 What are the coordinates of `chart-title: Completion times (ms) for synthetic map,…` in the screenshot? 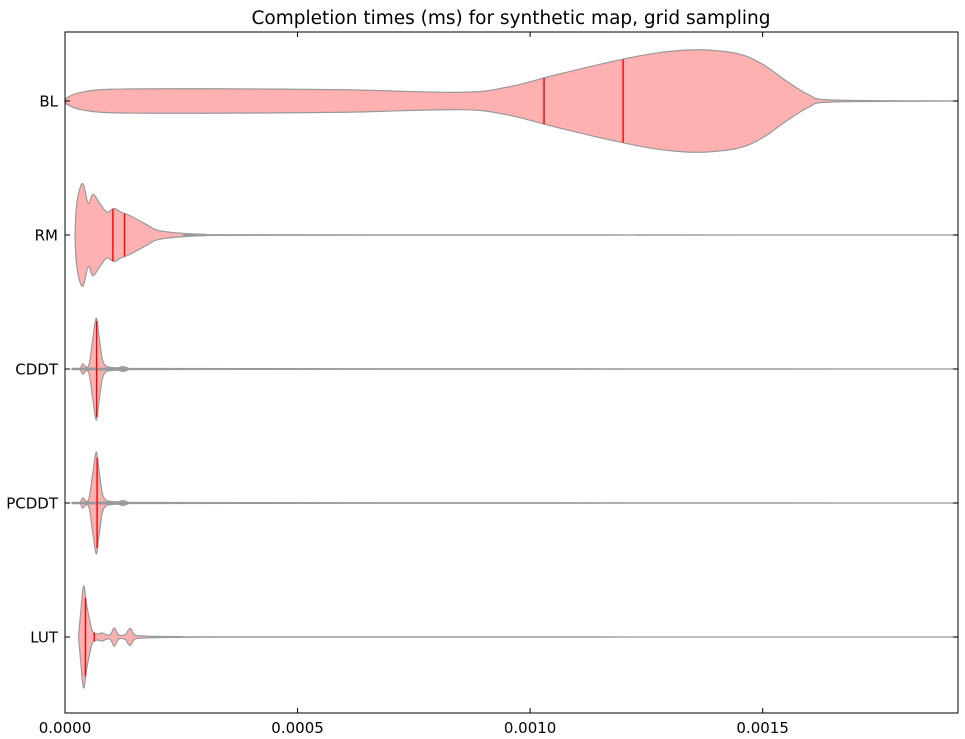 It's located at (510, 18).